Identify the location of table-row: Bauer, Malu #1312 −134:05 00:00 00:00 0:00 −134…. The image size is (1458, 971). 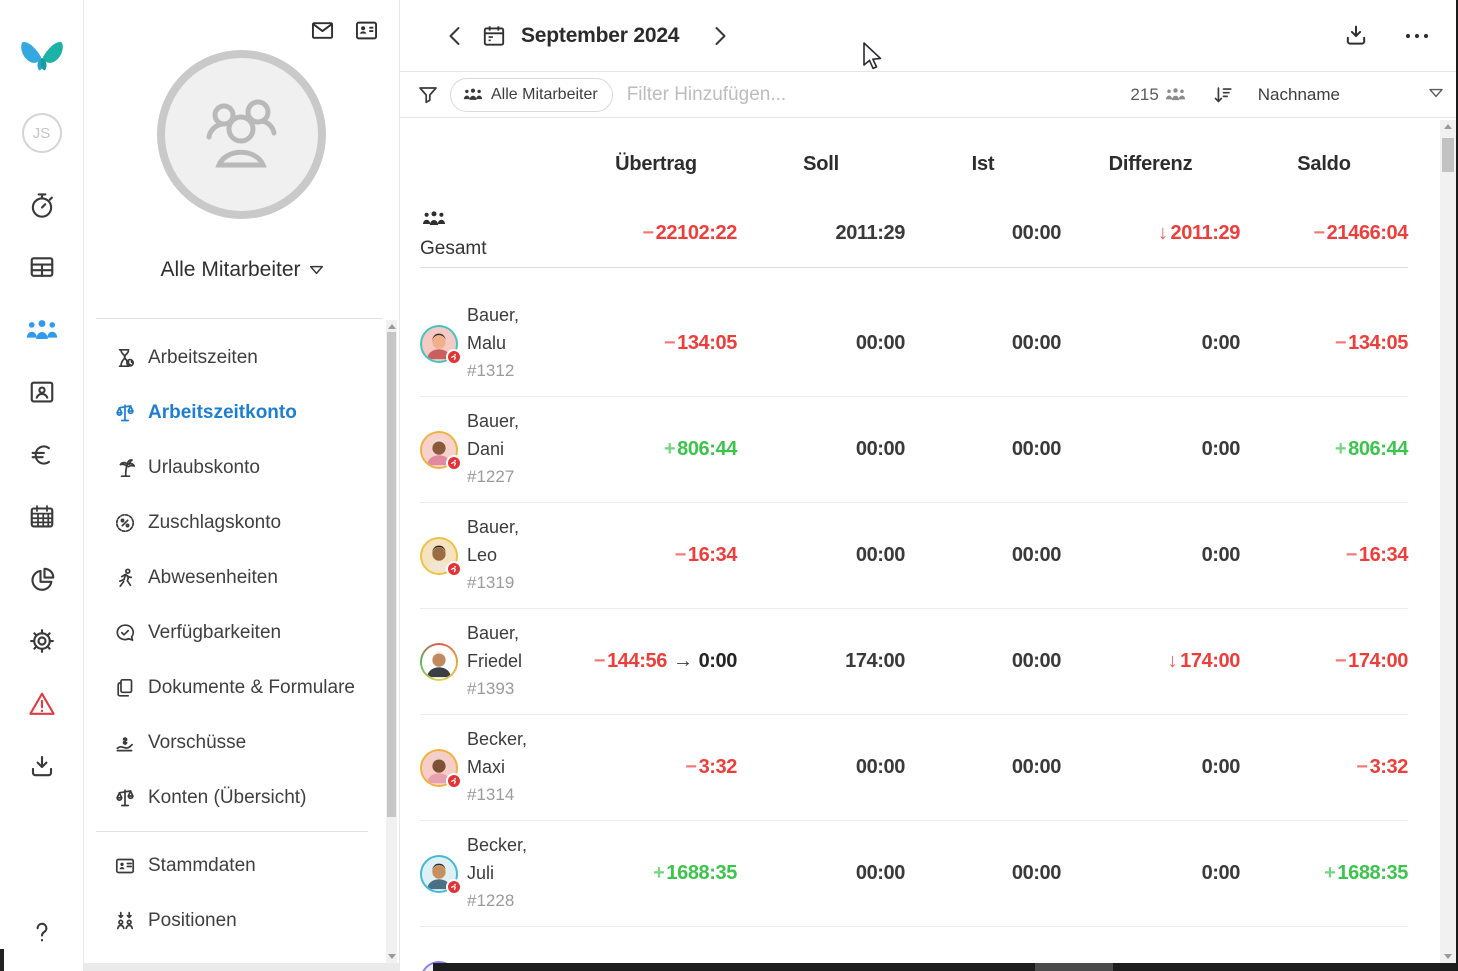
(914, 344).